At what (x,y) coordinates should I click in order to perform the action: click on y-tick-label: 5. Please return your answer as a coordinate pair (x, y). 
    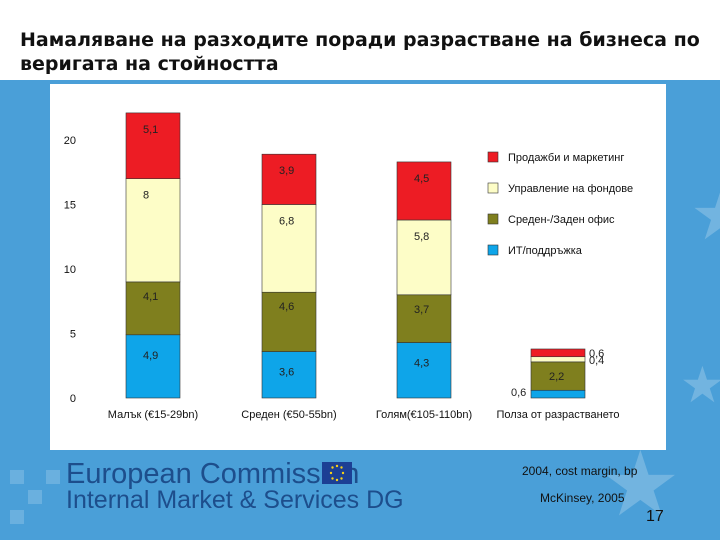
    Looking at the image, I should click on (73, 335).